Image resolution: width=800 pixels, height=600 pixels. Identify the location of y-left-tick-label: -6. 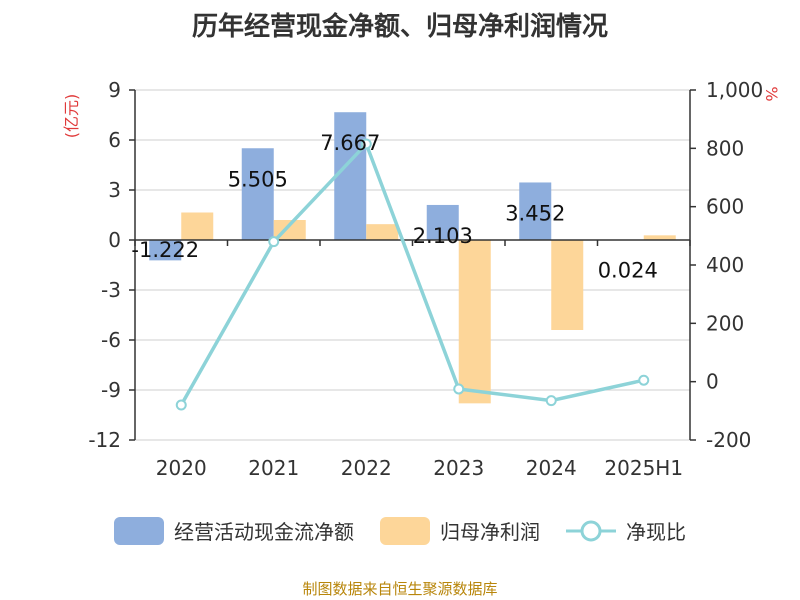
(111, 340).